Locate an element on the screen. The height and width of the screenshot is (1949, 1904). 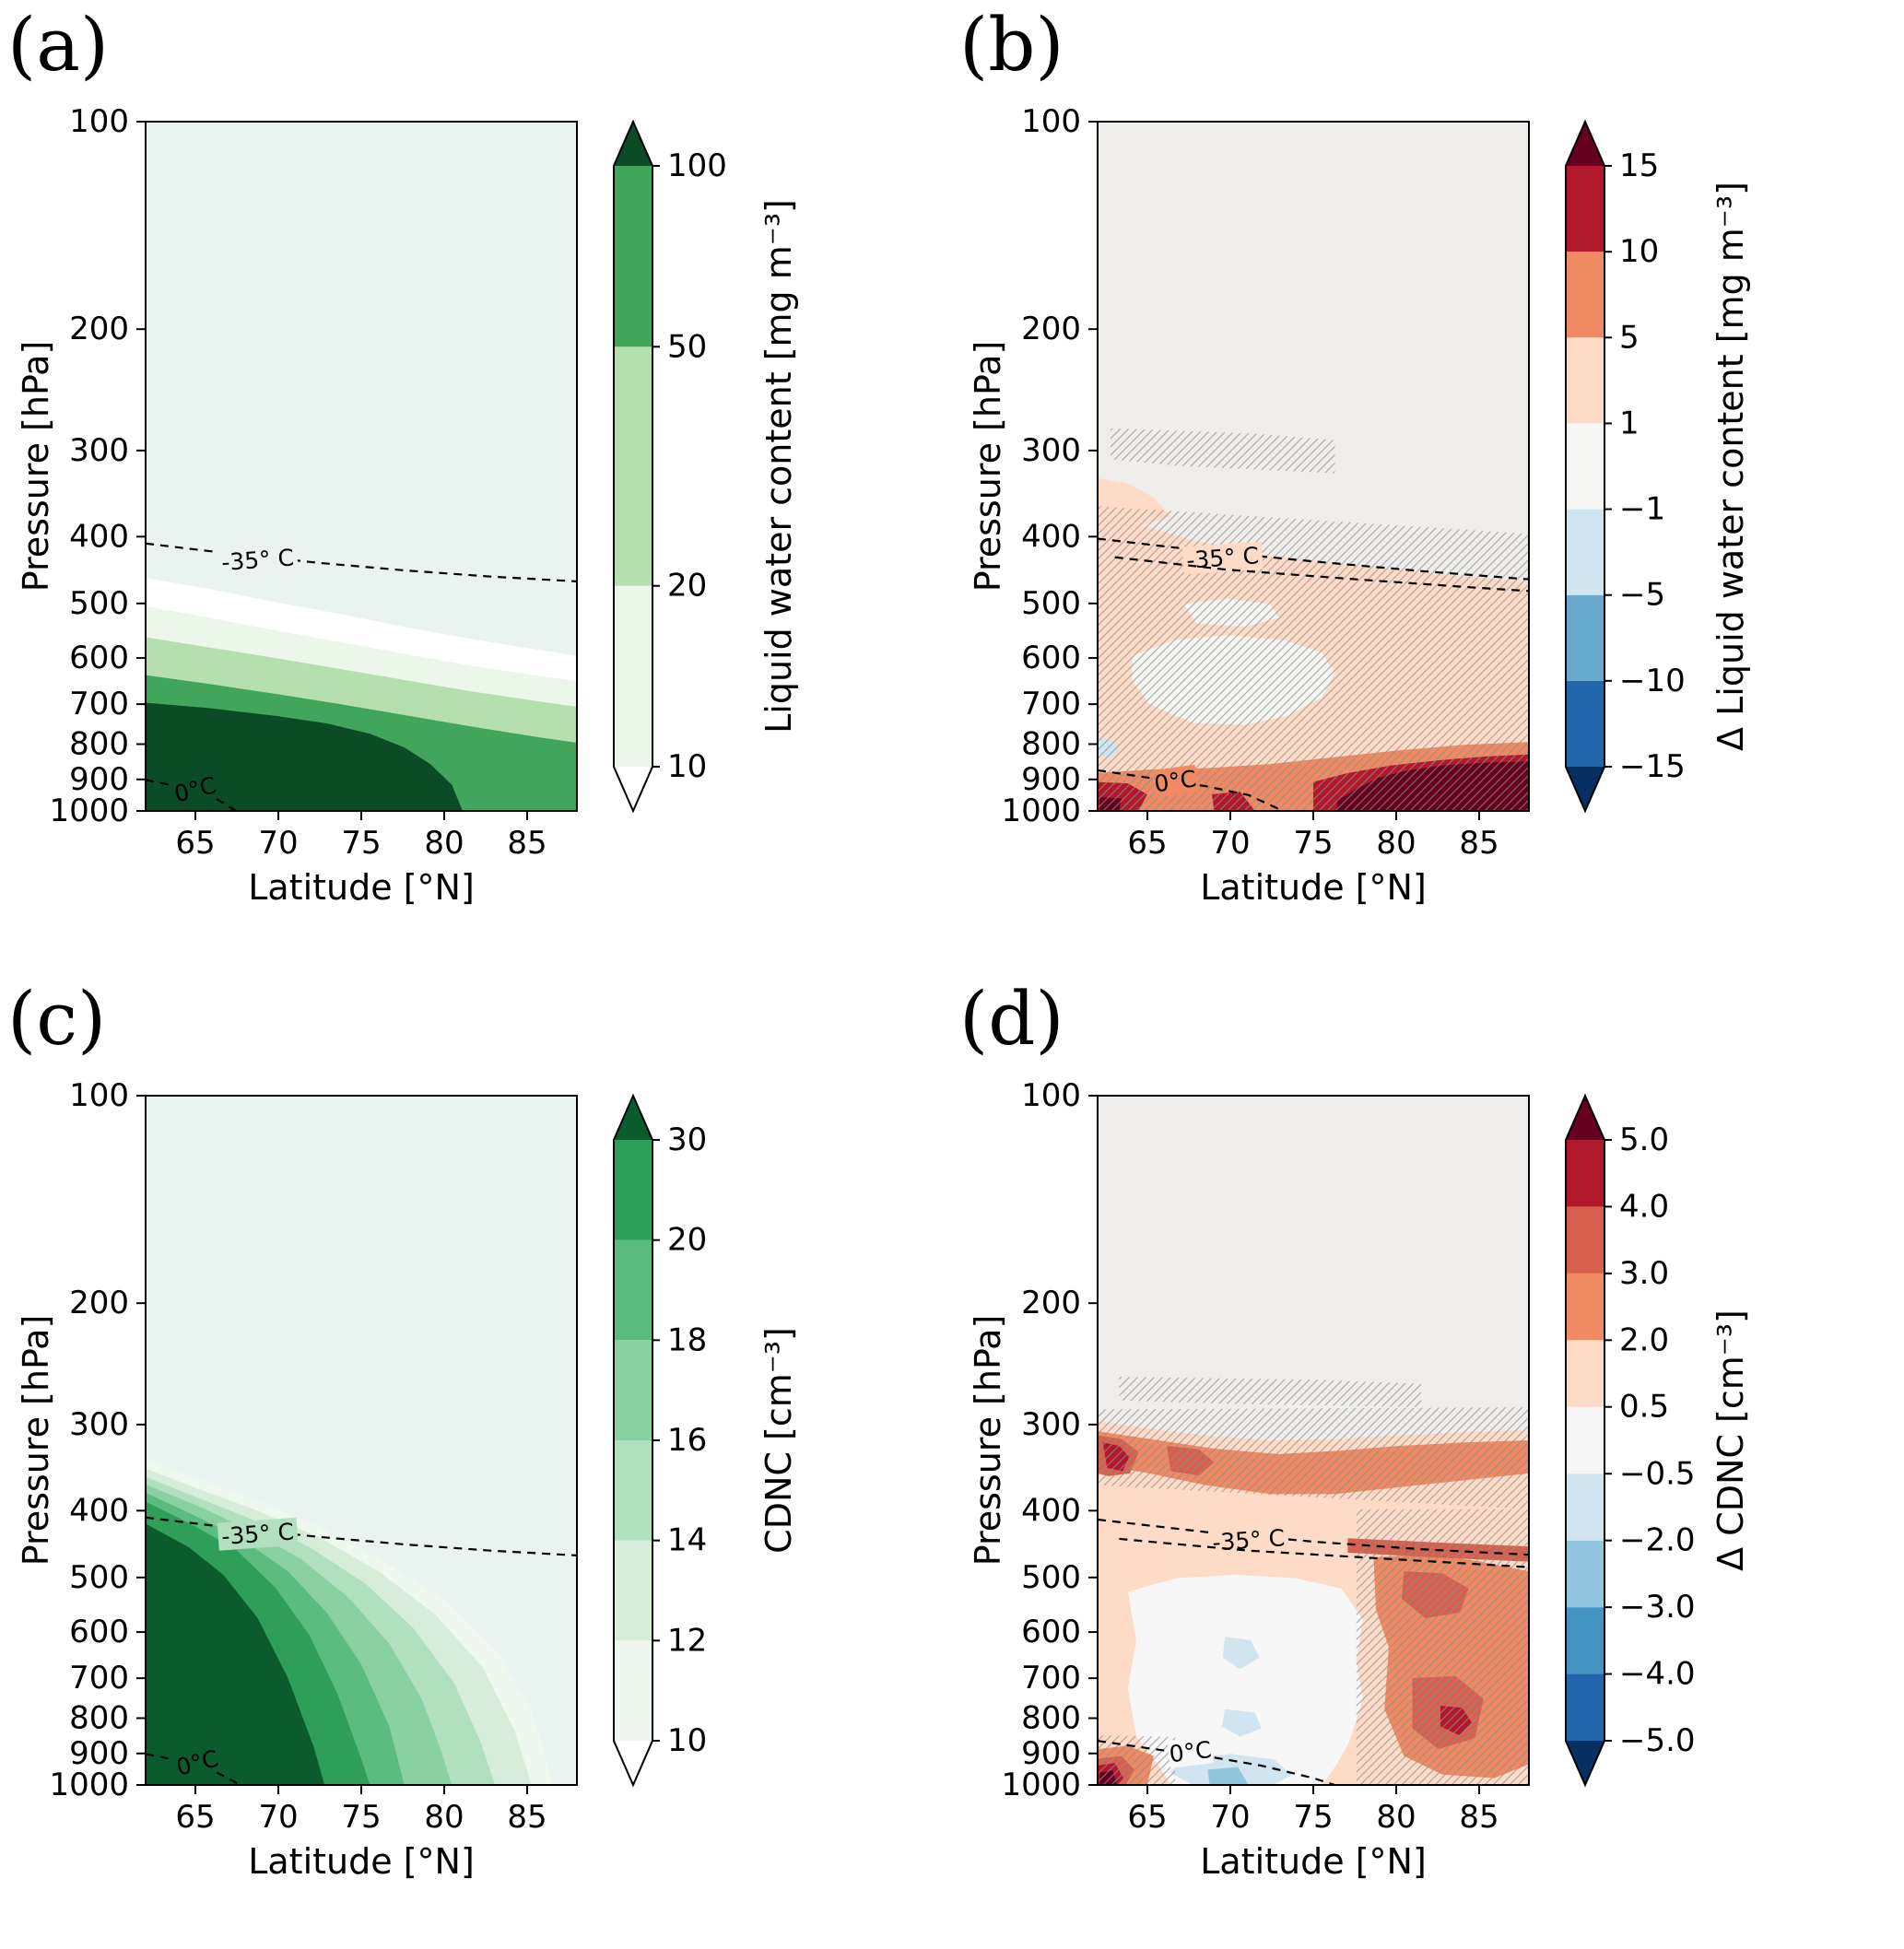
colorbar-tick-label: 14 is located at coordinates (687, 1540).